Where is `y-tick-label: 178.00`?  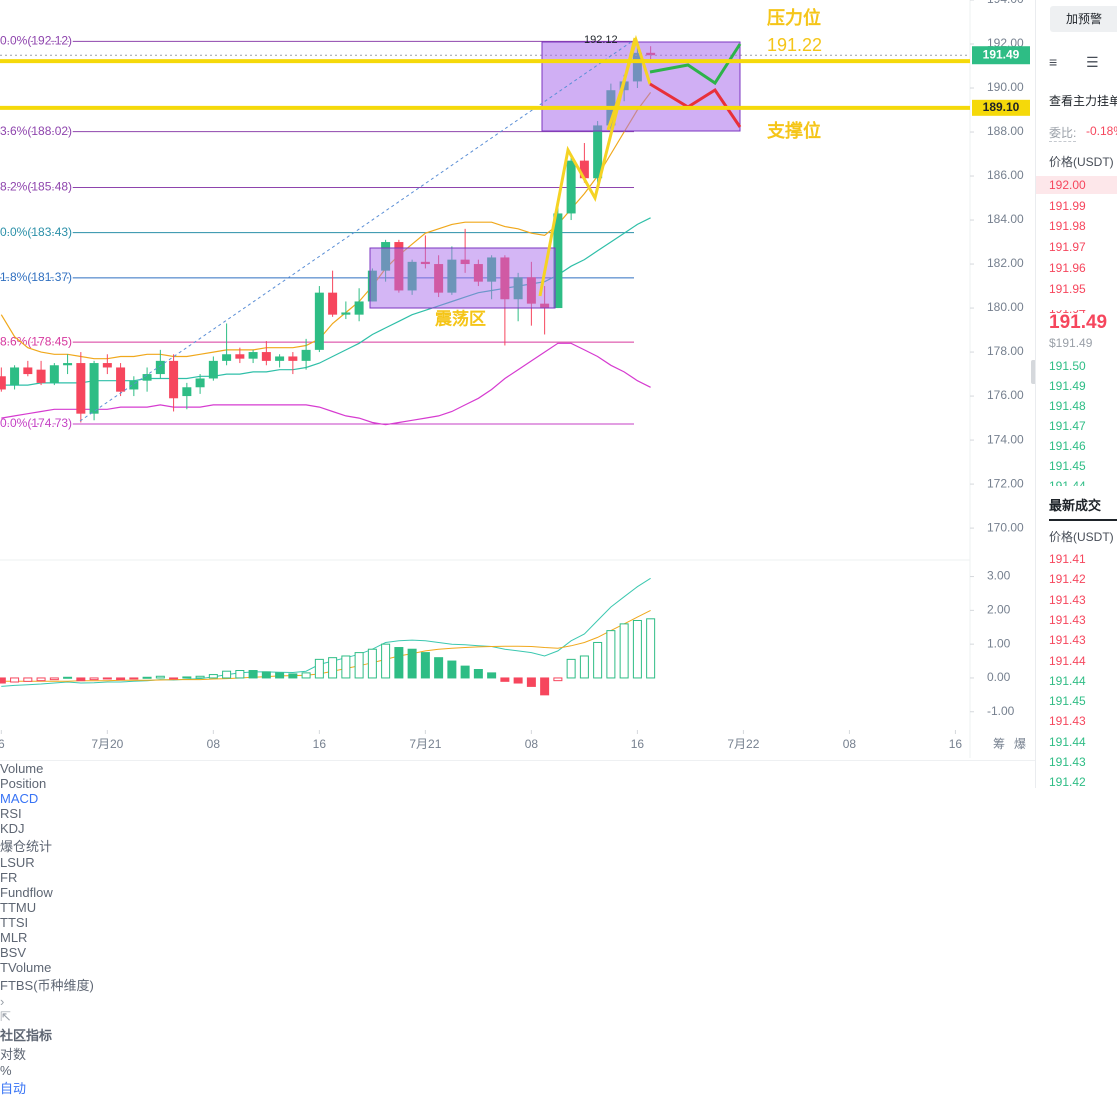 y-tick-label: 178.00 is located at coordinates (1005, 351).